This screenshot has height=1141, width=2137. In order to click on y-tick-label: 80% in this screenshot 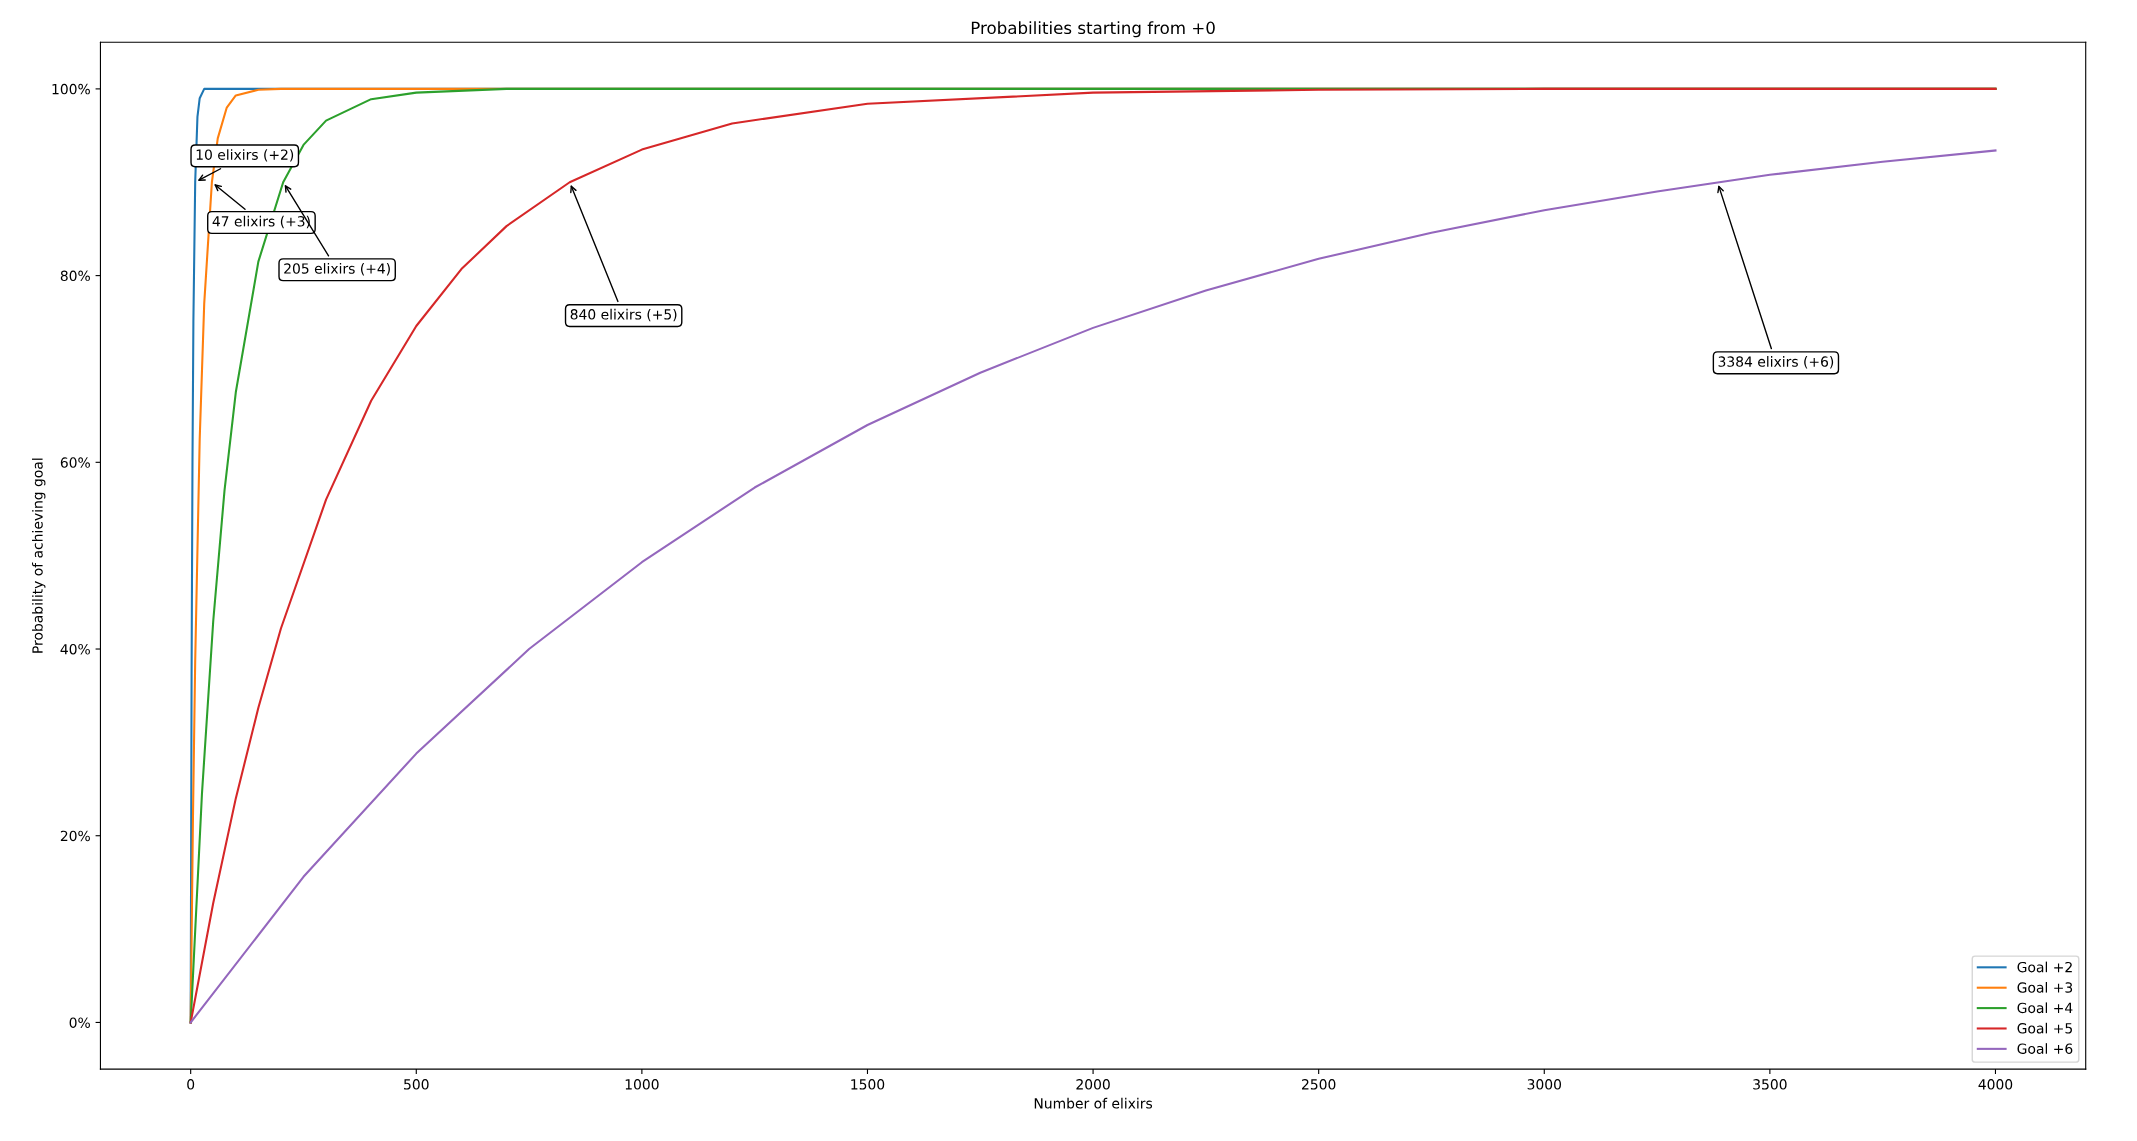, I will do `click(75, 276)`.